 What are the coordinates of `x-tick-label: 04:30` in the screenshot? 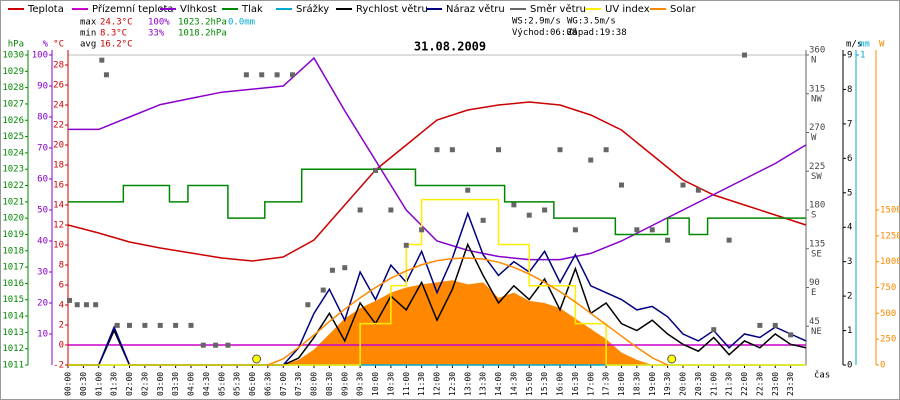 It's located at (206, 384).